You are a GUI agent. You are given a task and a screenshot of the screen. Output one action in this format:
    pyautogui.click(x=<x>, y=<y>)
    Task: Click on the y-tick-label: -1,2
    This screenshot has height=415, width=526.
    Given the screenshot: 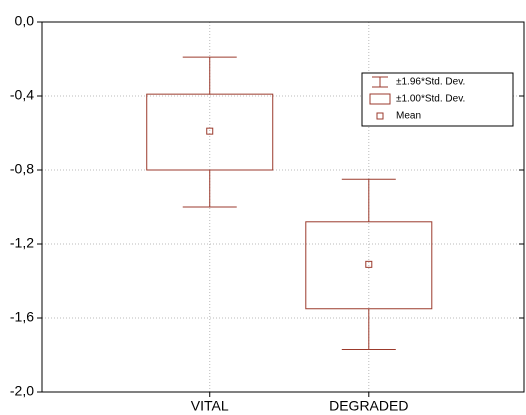 What is the action you would take?
    pyautogui.click(x=22, y=243)
    